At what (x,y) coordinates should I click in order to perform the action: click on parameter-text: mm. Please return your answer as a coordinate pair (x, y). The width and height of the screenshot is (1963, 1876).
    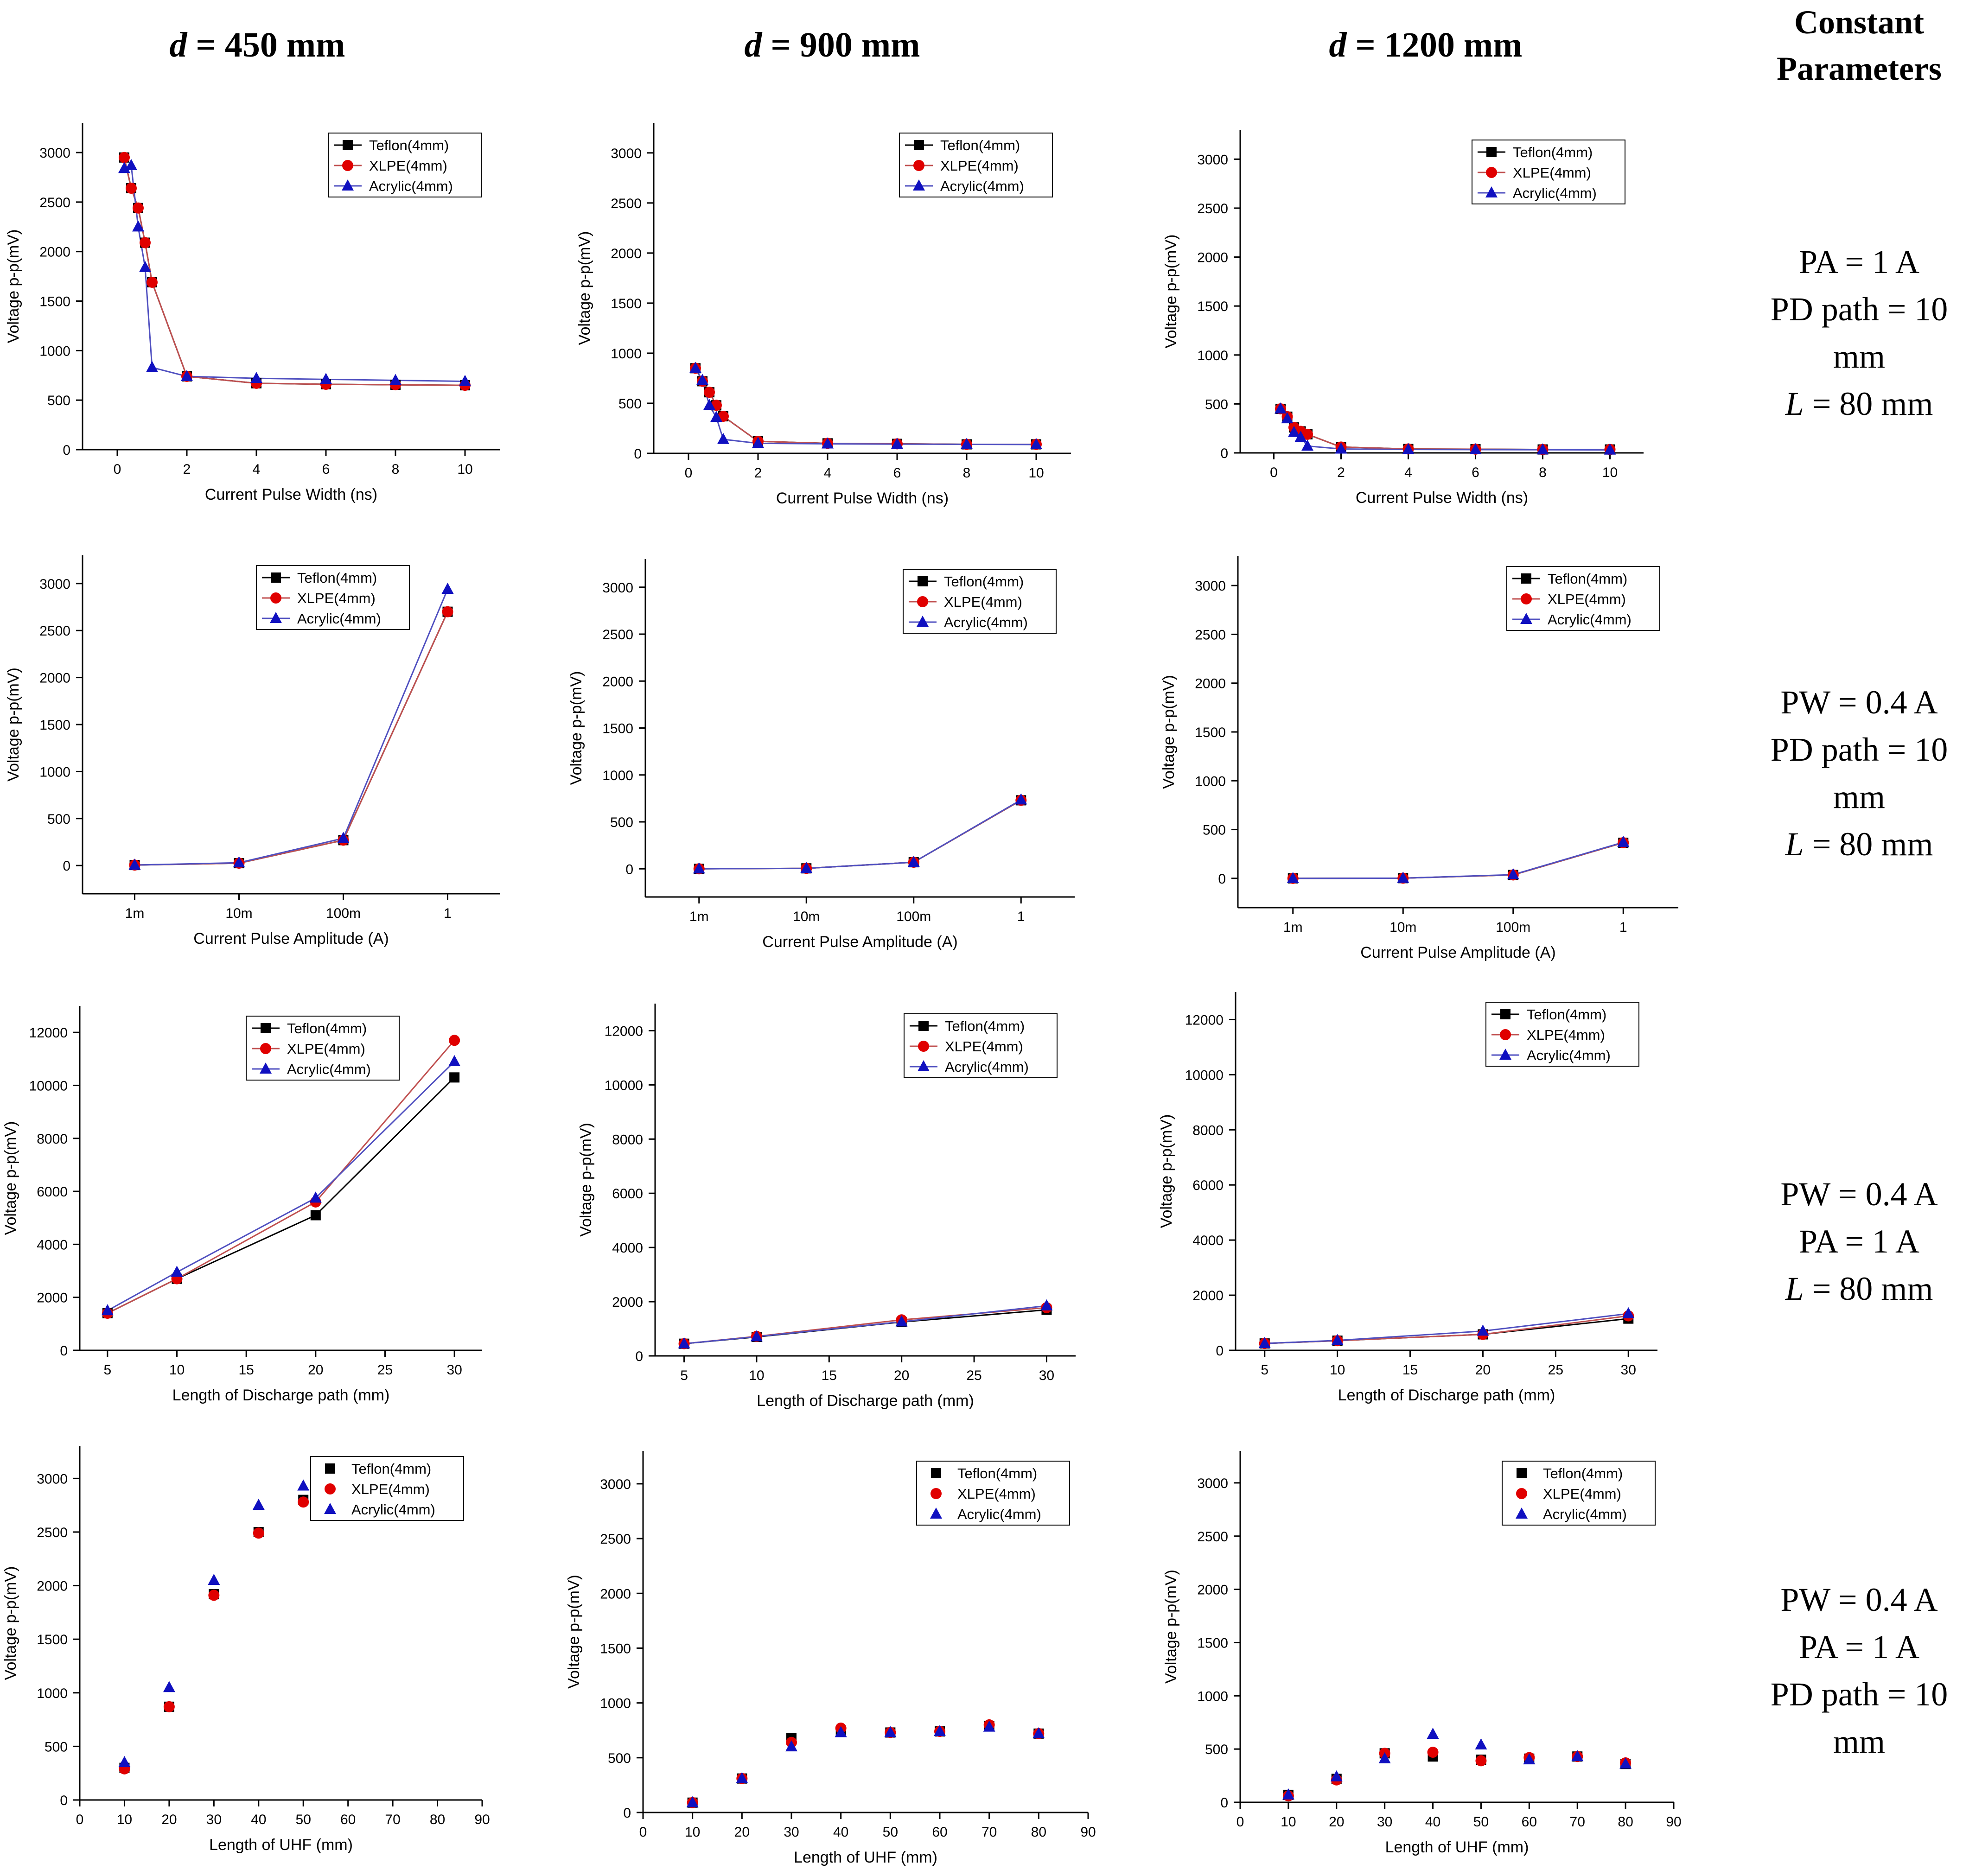
    Looking at the image, I should click on (1859, 1741).